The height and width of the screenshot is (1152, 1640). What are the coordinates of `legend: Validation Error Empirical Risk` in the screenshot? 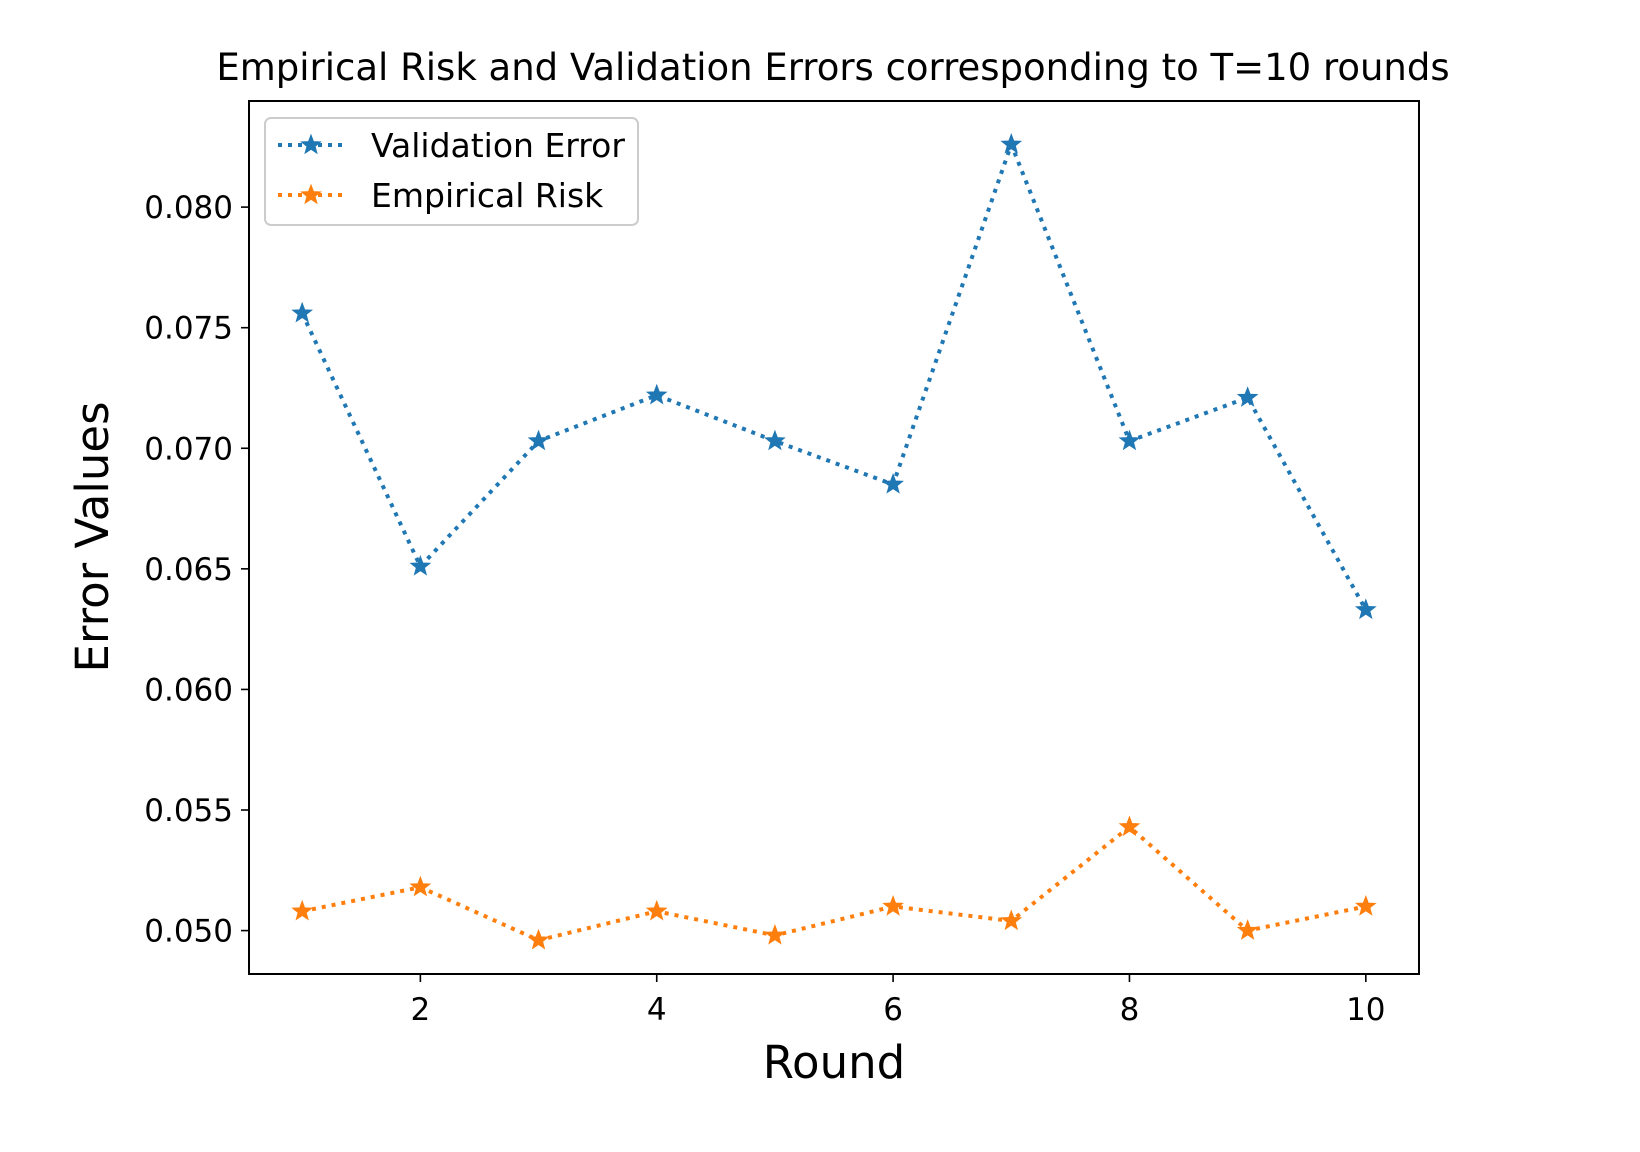 It's located at (451, 171).